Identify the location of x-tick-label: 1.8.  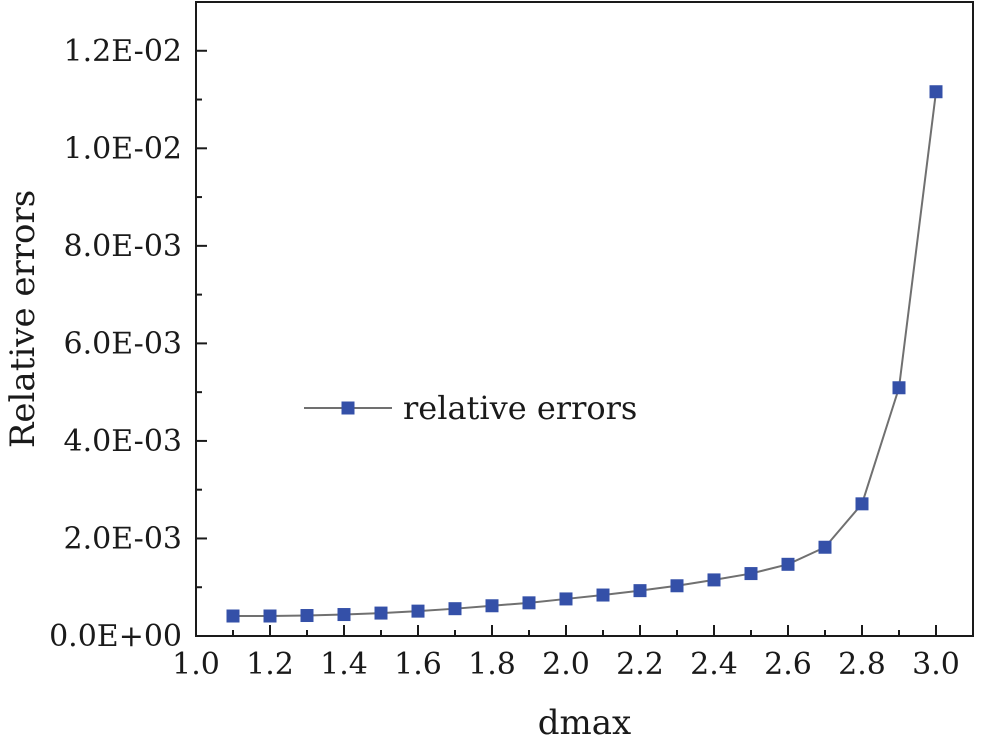
(492, 664).